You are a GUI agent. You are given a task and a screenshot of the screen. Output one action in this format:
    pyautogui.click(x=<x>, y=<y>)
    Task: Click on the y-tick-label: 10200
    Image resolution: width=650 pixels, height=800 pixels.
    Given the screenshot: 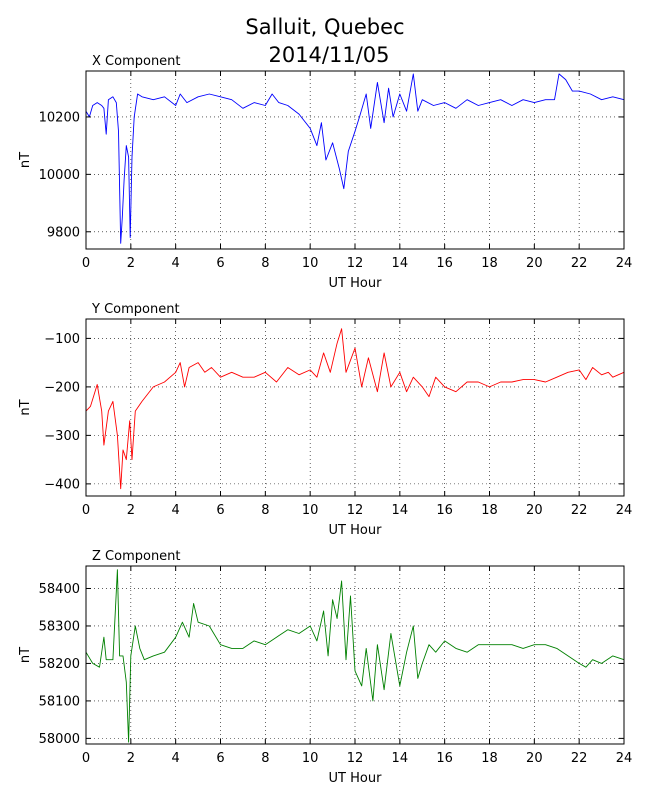 What is the action you would take?
    pyautogui.click(x=59, y=117)
    